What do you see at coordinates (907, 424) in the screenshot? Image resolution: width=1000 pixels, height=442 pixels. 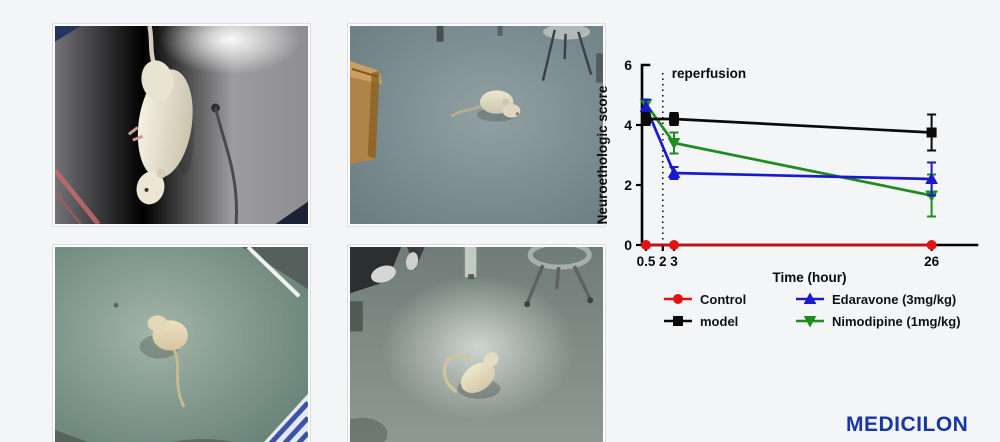 I see `medicilon-logo: MEDICILON` at bounding box center [907, 424].